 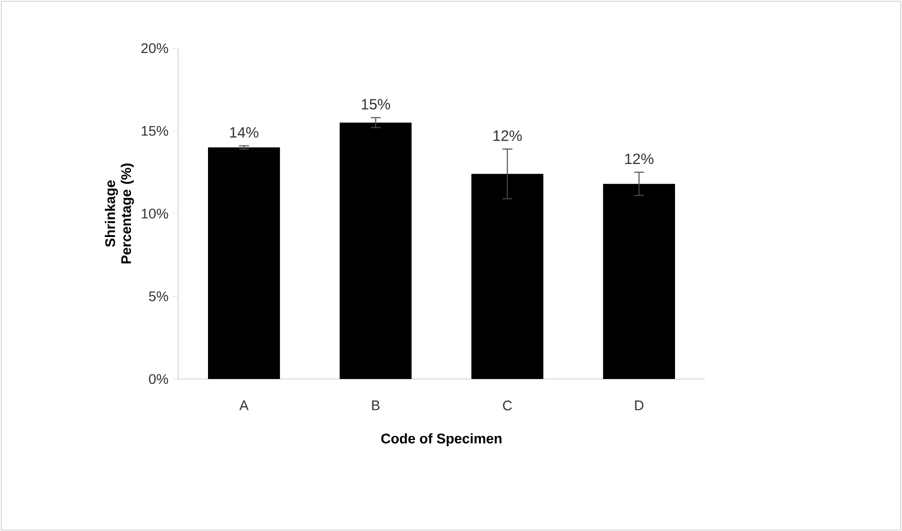 I want to click on x-axis-title: Code of Specimen, so click(x=441, y=439).